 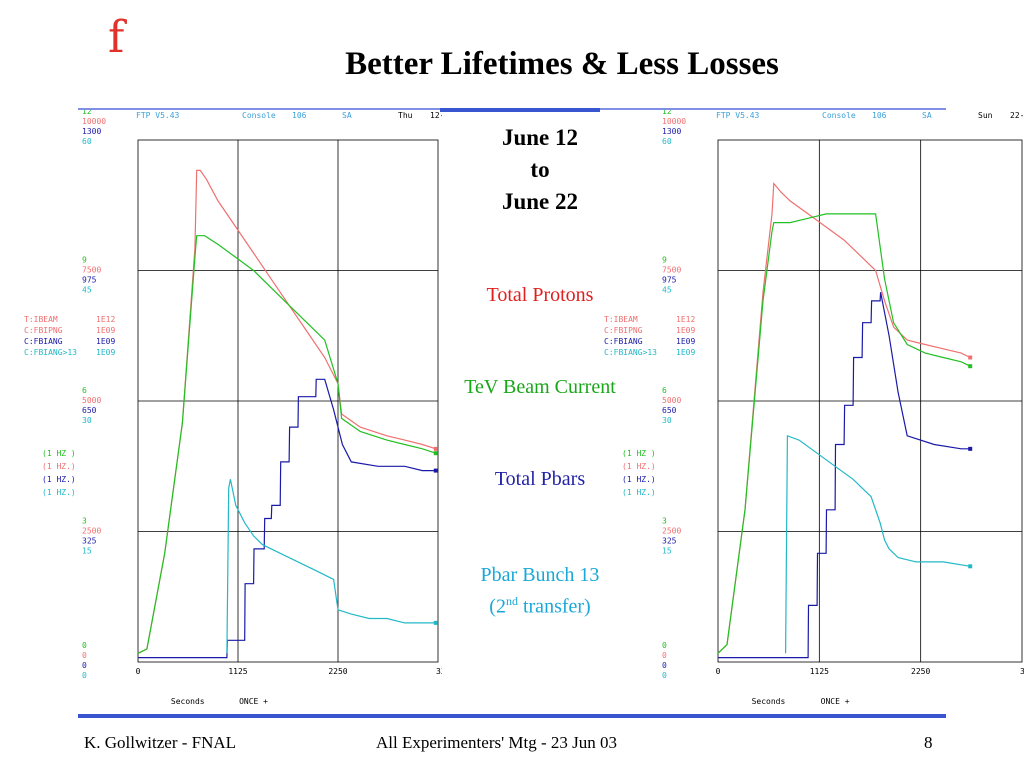 I want to click on label-total-protons: Total Protons, so click(x=540, y=295).